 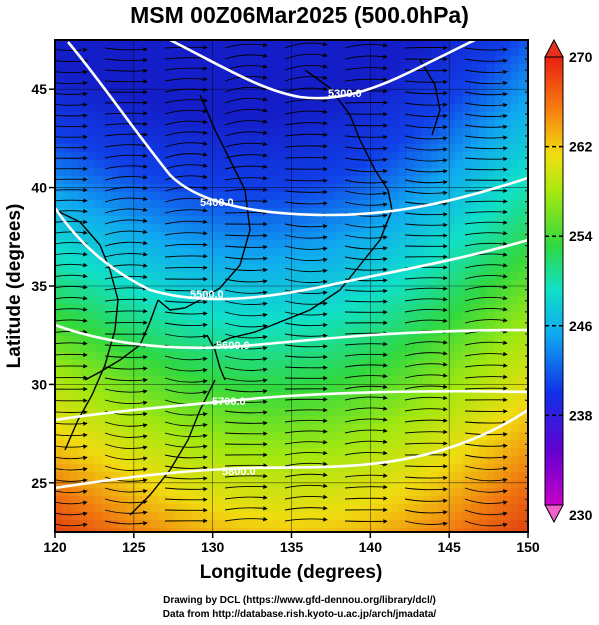 What do you see at coordinates (39, 188) in the screenshot?
I see `y-tick-label: 40` at bounding box center [39, 188].